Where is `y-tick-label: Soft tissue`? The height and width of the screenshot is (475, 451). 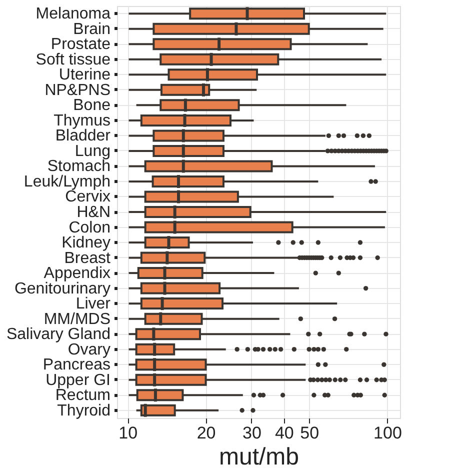
y-tick-label: Soft tissue is located at coordinates (73, 59).